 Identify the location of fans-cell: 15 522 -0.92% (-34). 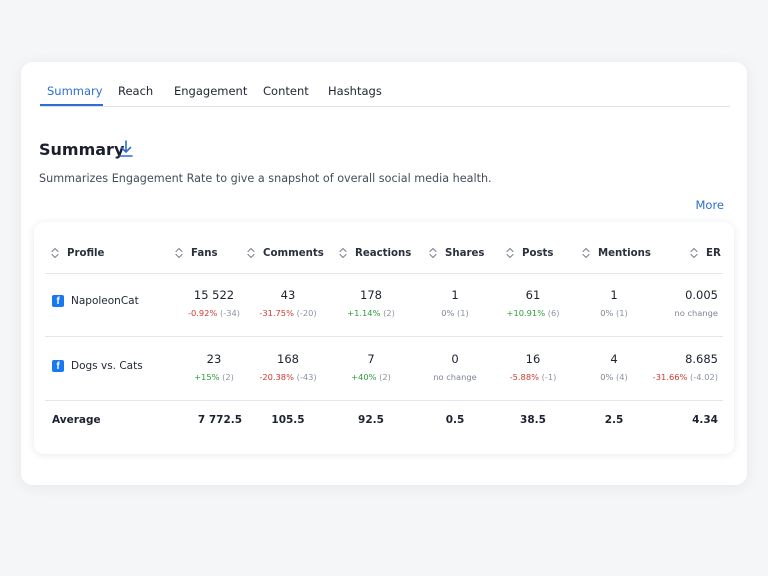
(214, 303).